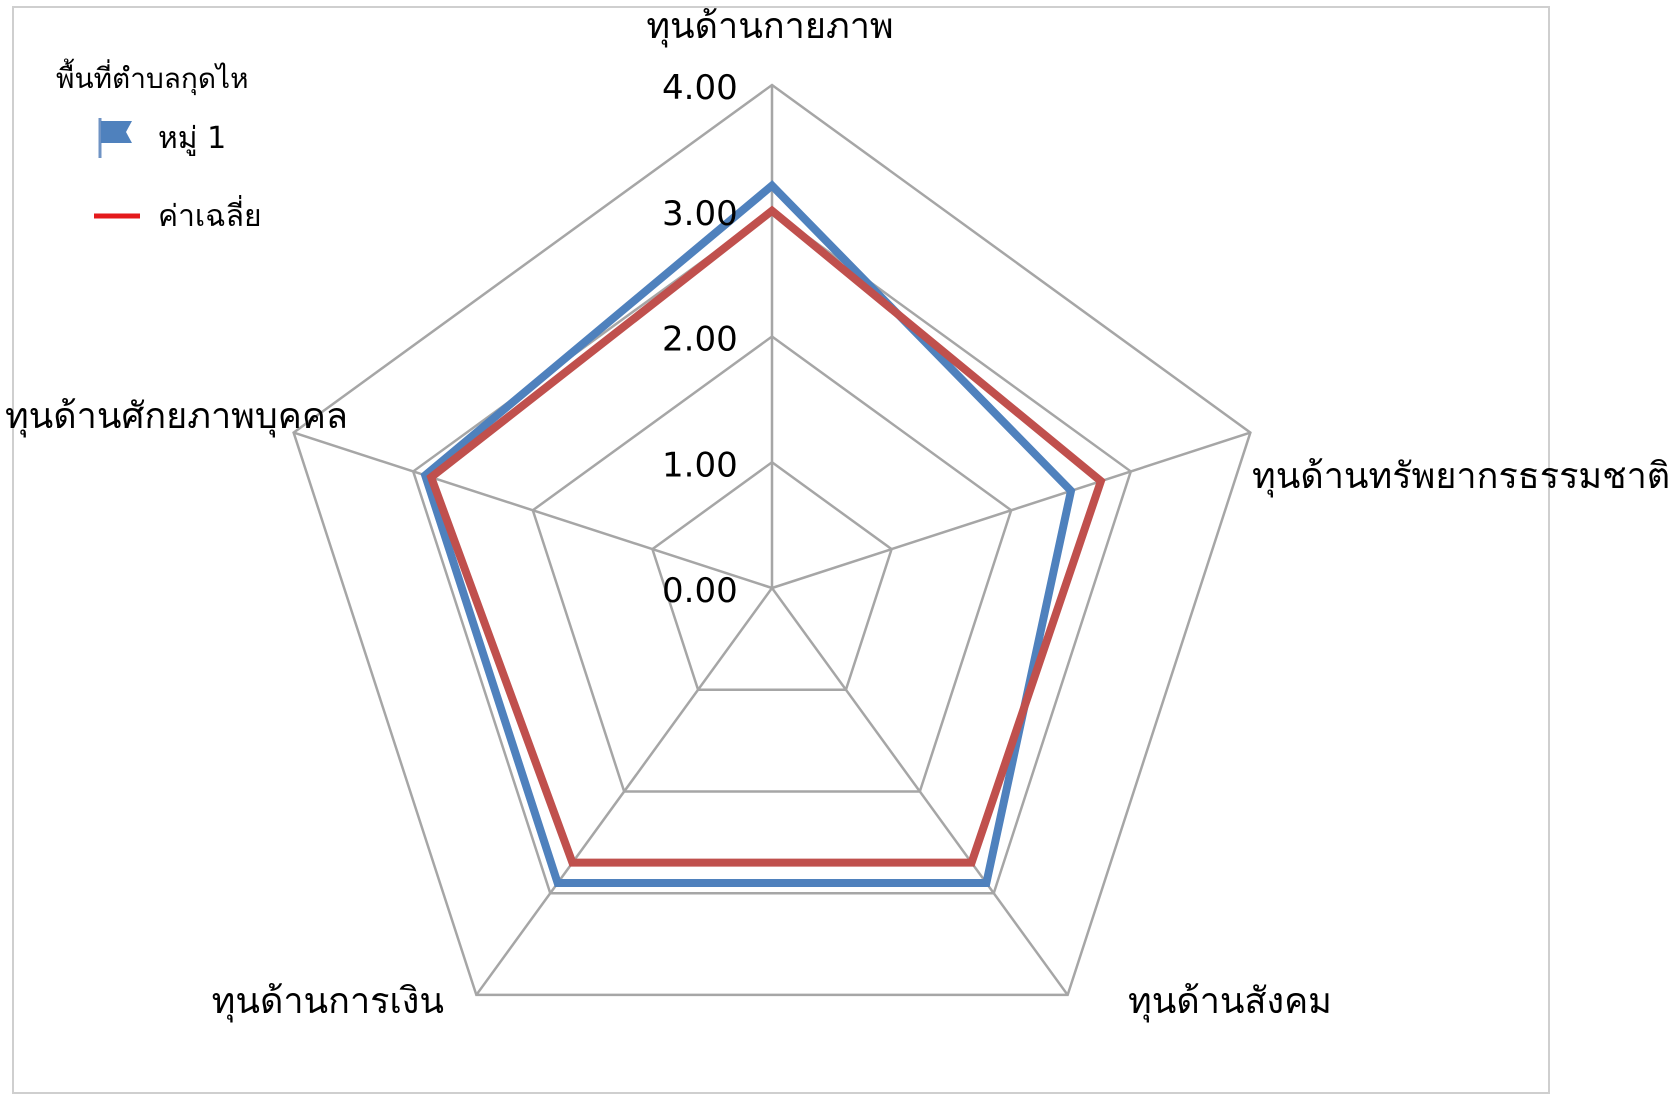 Image resolution: width=1674 pixels, height=1097 pixels. What do you see at coordinates (769, 27) in the screenshot?
I see `axis-label-1: ทุนด้านกายภาพ` at bounding box center [769, 27].